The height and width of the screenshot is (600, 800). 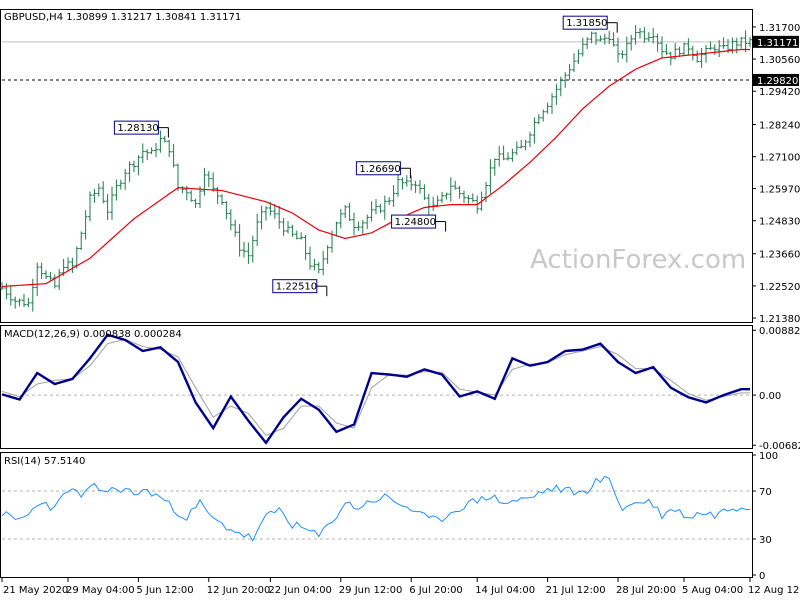 What do you see at coordinates (44, 461) in the screenshot?
I see `rsi-header: RSI(14) 57.5140` at bounding box center [44, 461].